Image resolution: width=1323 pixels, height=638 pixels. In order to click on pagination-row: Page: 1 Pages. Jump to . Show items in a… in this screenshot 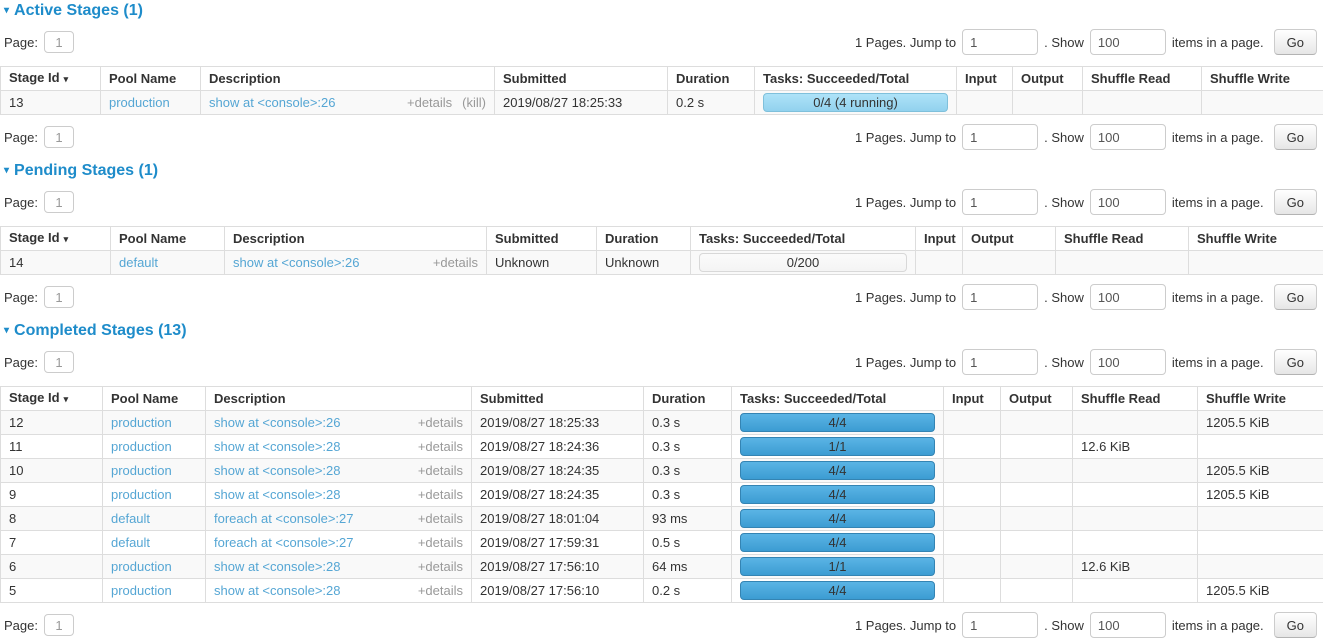, I will do `click(660, 137)`.